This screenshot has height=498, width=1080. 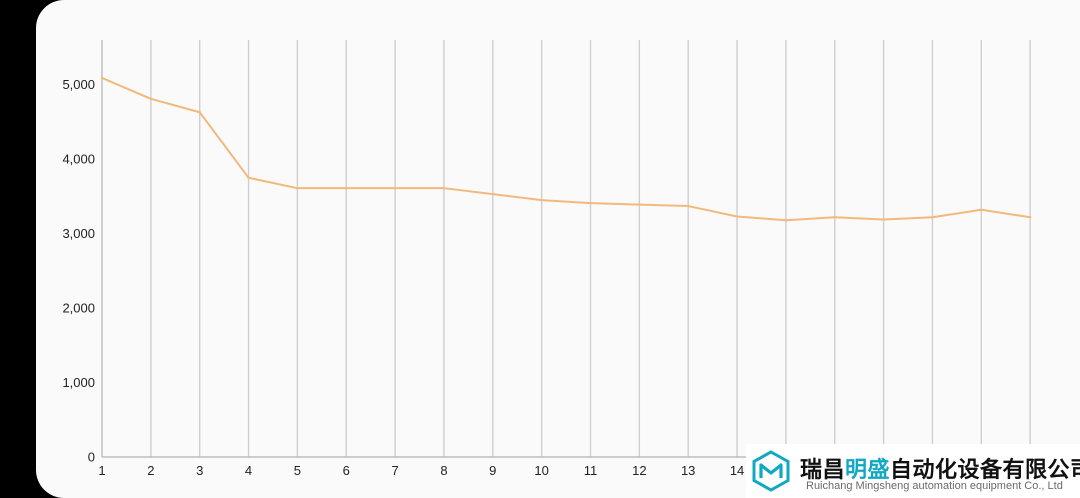 I want to click on x-tick-label: 10, so click(x=541, y=470).